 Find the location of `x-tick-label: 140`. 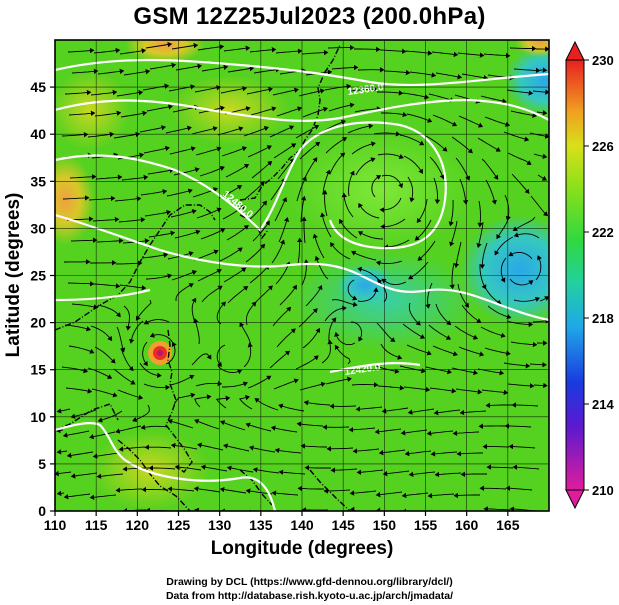

x-tick-label: 140 is located at coordinates (302, 525).